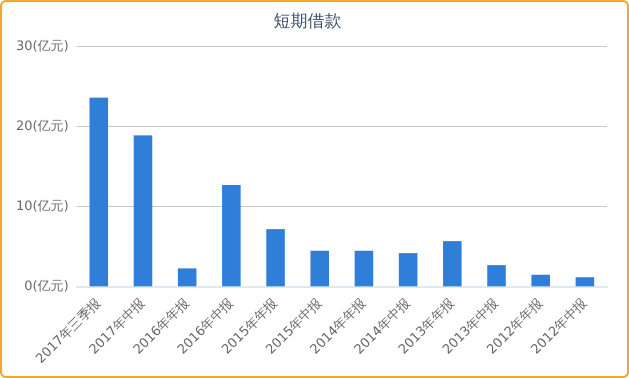 The width and height of the screenshot is (629, 378). What do you see at coordinates (42, 206) in the screenshot?
I see `y-tick-label: 10(亿元)` at bounding box center [42, 206].